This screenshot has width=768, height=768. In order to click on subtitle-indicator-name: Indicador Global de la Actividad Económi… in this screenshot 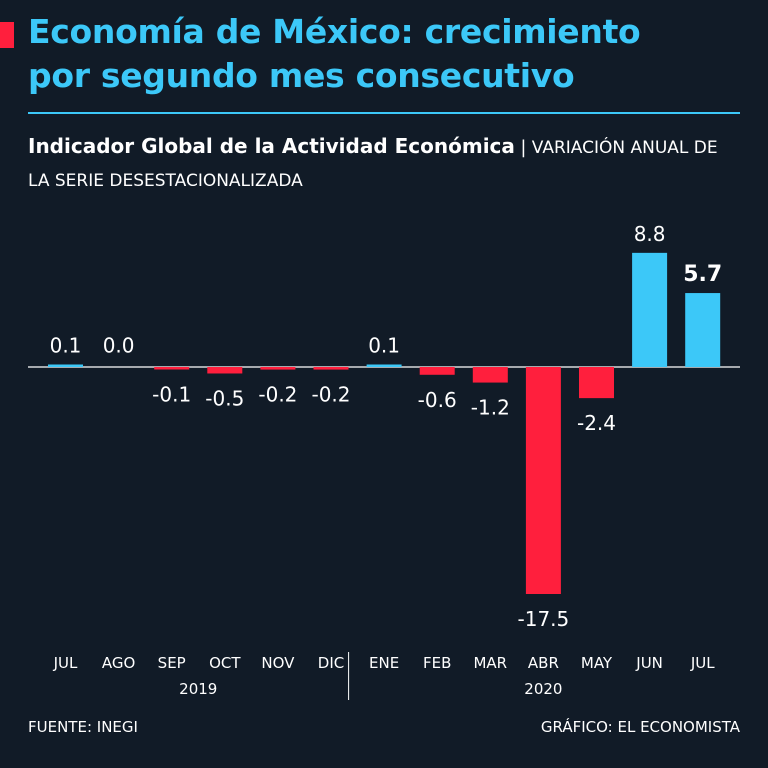, I will do `click(271, 146)`.